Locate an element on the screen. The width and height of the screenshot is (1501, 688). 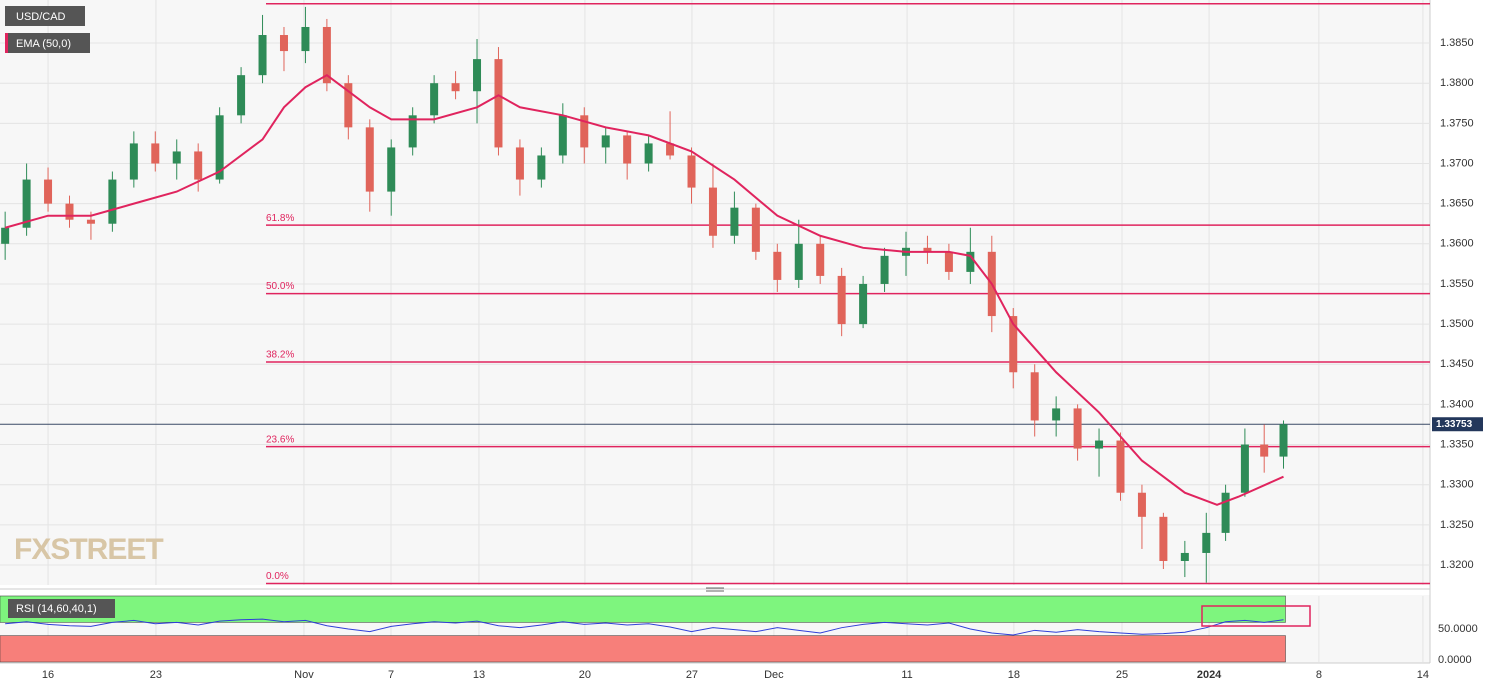
x-tick-label: 8 is located at coordinates (1319, 675).